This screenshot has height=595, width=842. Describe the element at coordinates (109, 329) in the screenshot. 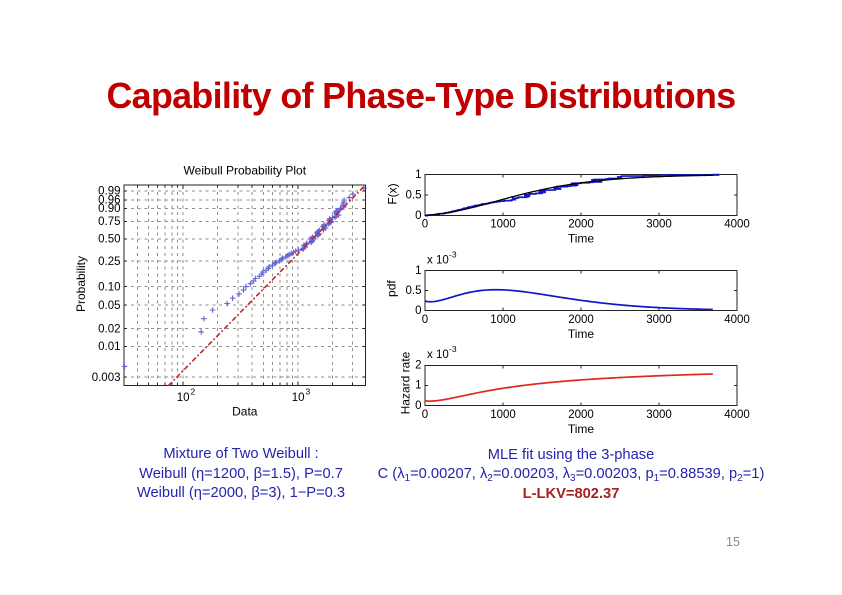

I see `svg-text: 0.02` at that location.